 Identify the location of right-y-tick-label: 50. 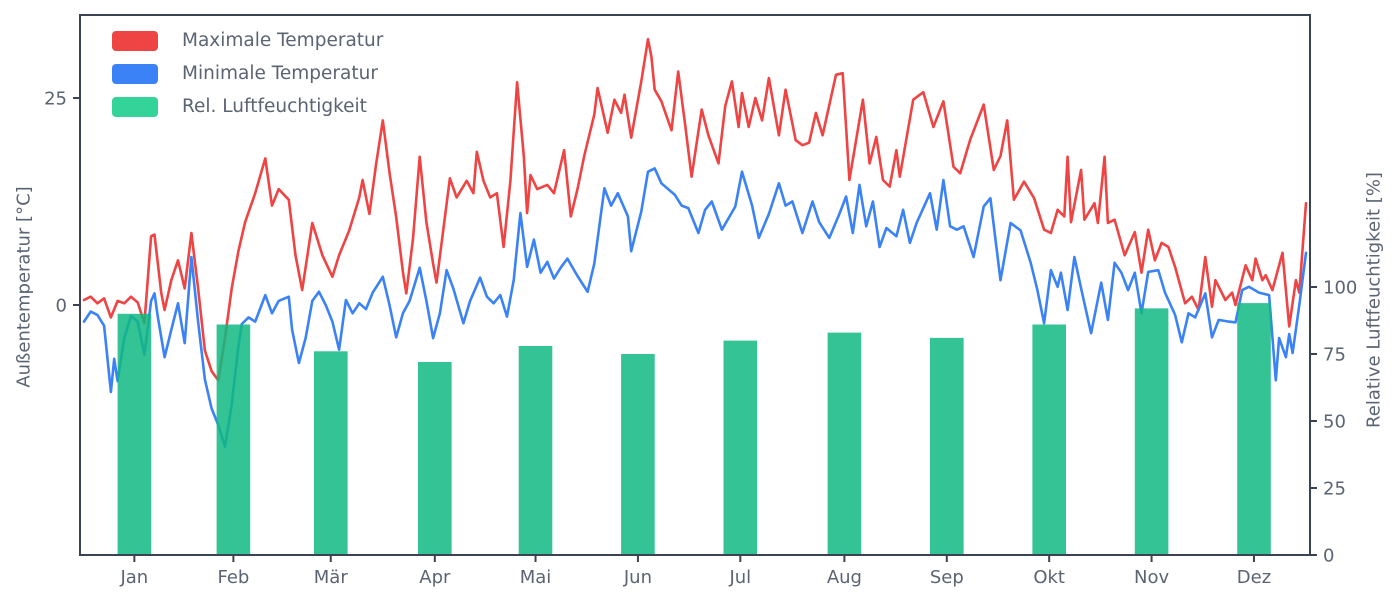
(1334, 421).